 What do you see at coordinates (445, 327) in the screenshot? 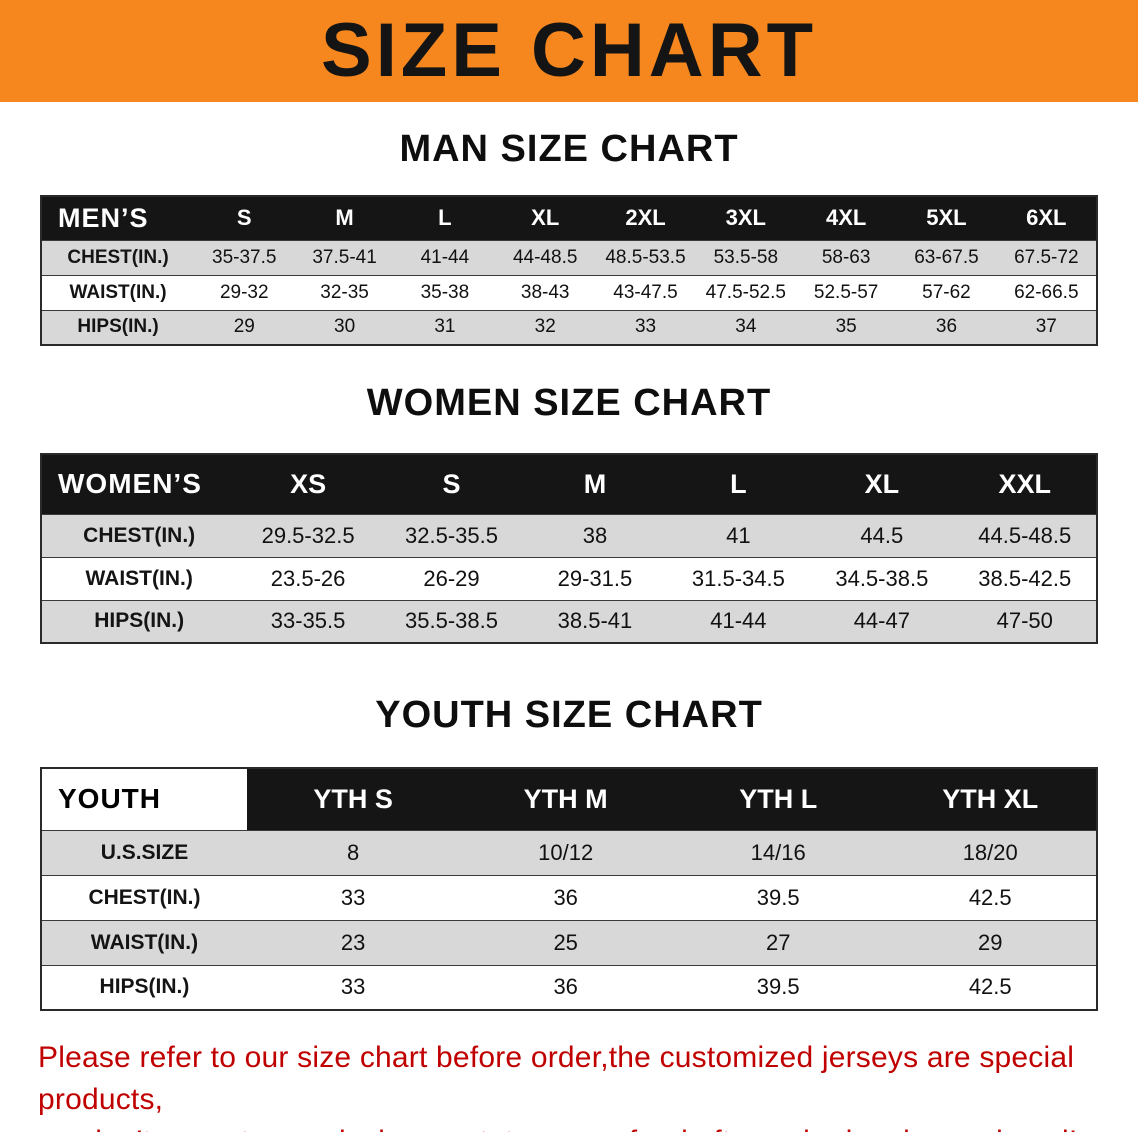
I see `value-cell: 31` at bounding box center [445, 327].